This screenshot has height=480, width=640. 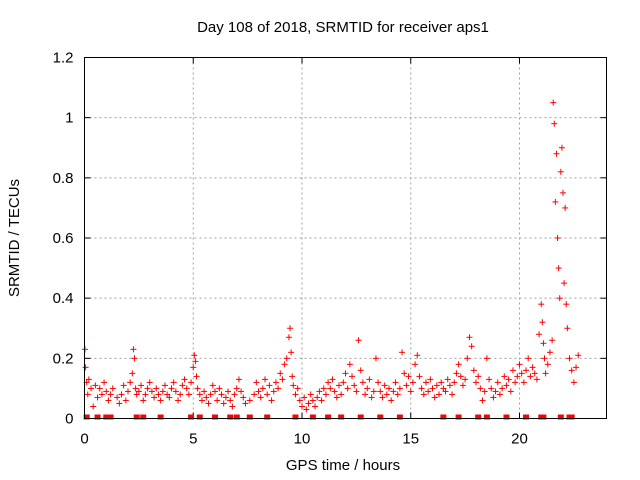 What do you see at coordinates (302, 439) in the screenshot?
I see `x-tick-label: 10` at bounding box center [302, 439].